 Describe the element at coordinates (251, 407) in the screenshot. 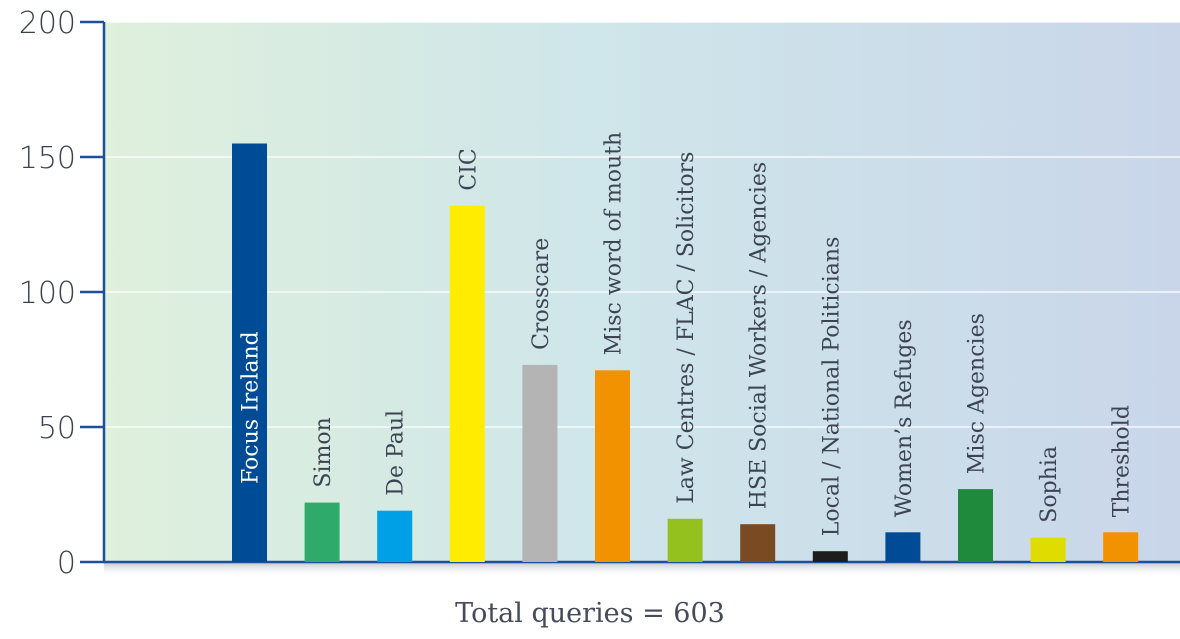

I see `bar-label: Focus Ireland` at that location.